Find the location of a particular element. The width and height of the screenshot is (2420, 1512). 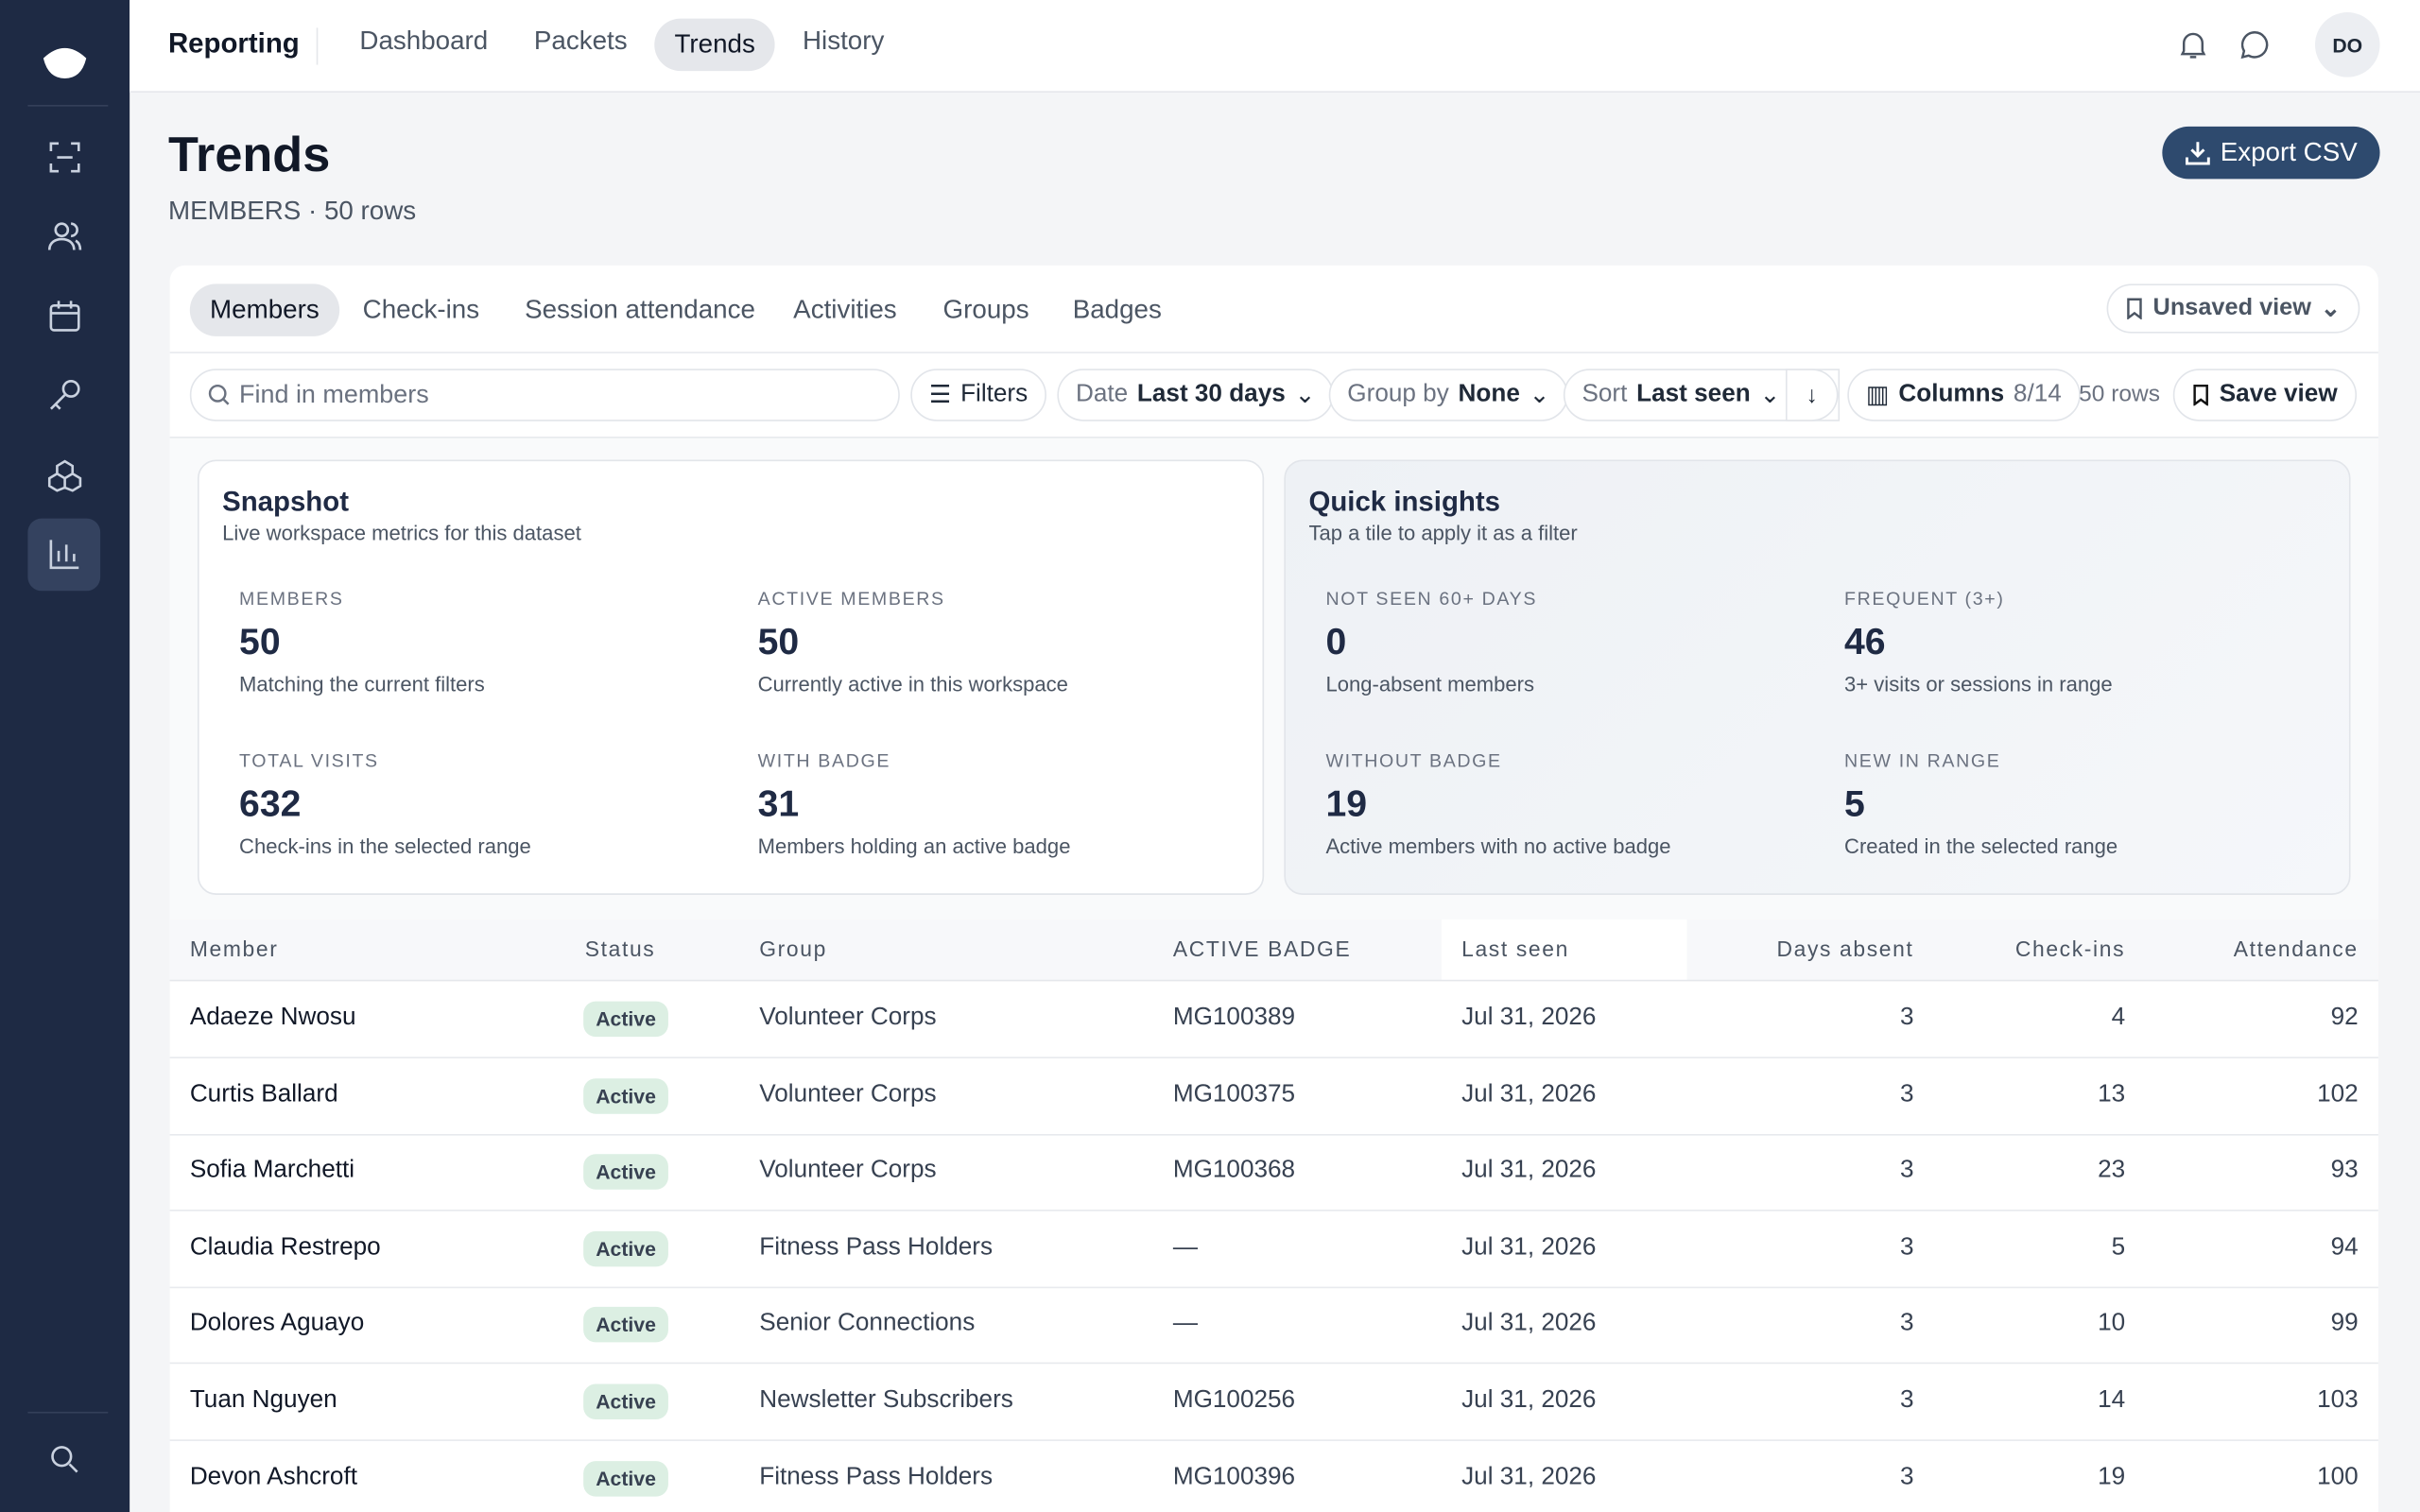

tab: Check-ins is located at coordinates (421, 309).